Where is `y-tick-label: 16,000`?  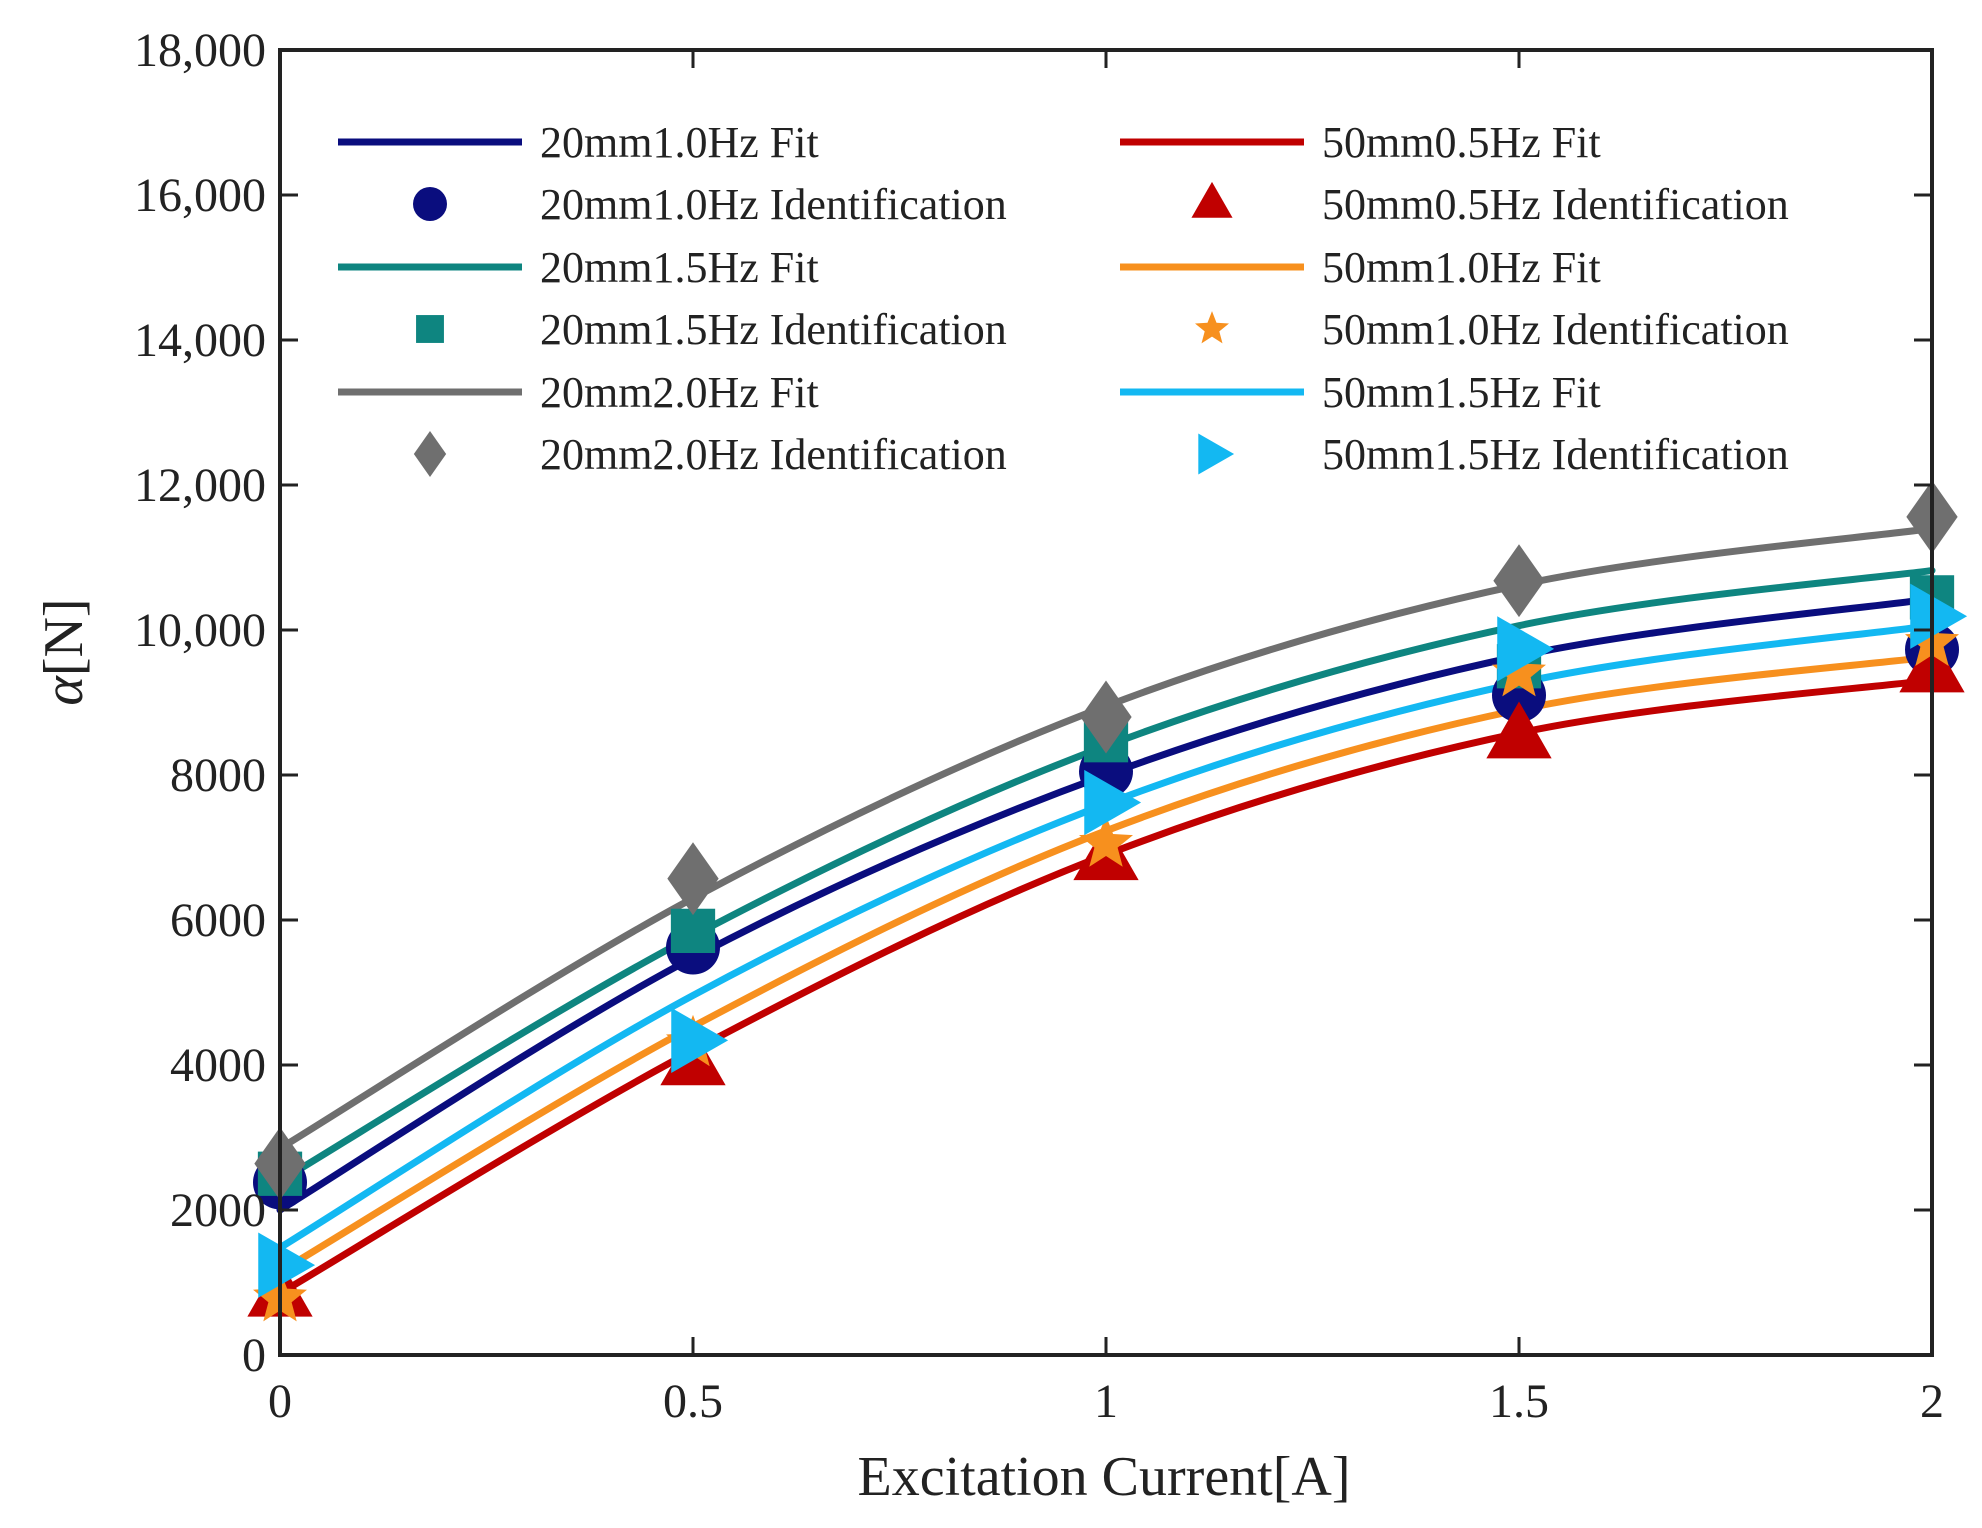 y-tick-label: 16,000 is located at coordinates (200, 195).